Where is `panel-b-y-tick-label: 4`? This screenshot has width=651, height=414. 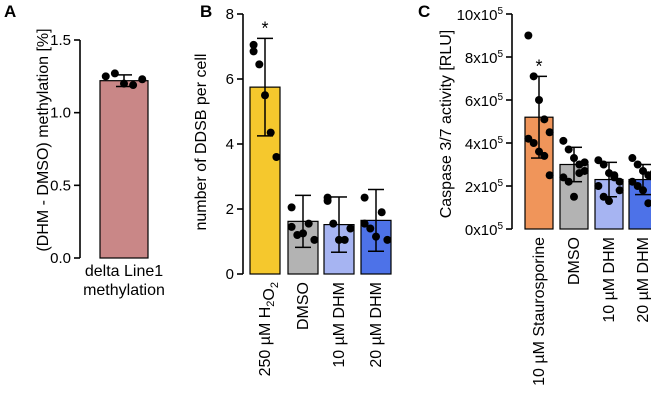 panel-b-y-tick-label: 4 is located at coordinates (230, 144).